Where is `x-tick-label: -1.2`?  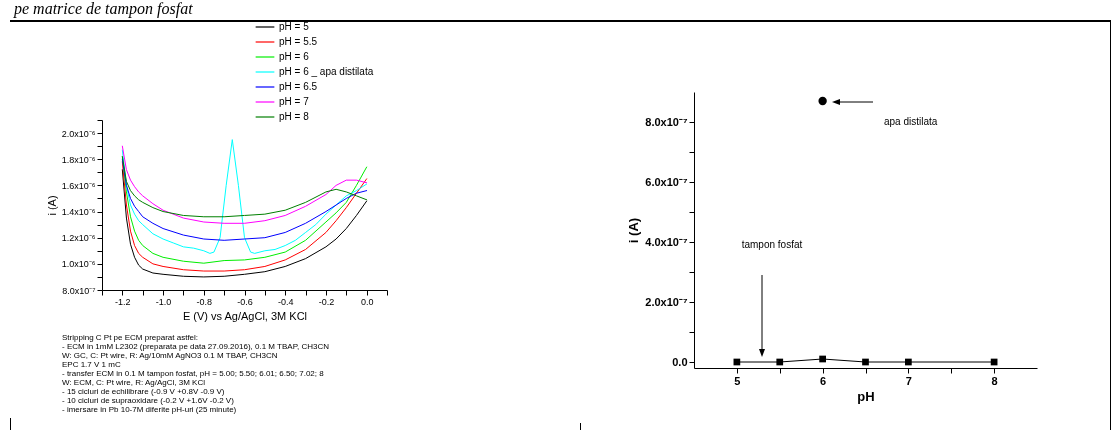
x-tick-label: -1.2 is located at coordinates (123, 301).